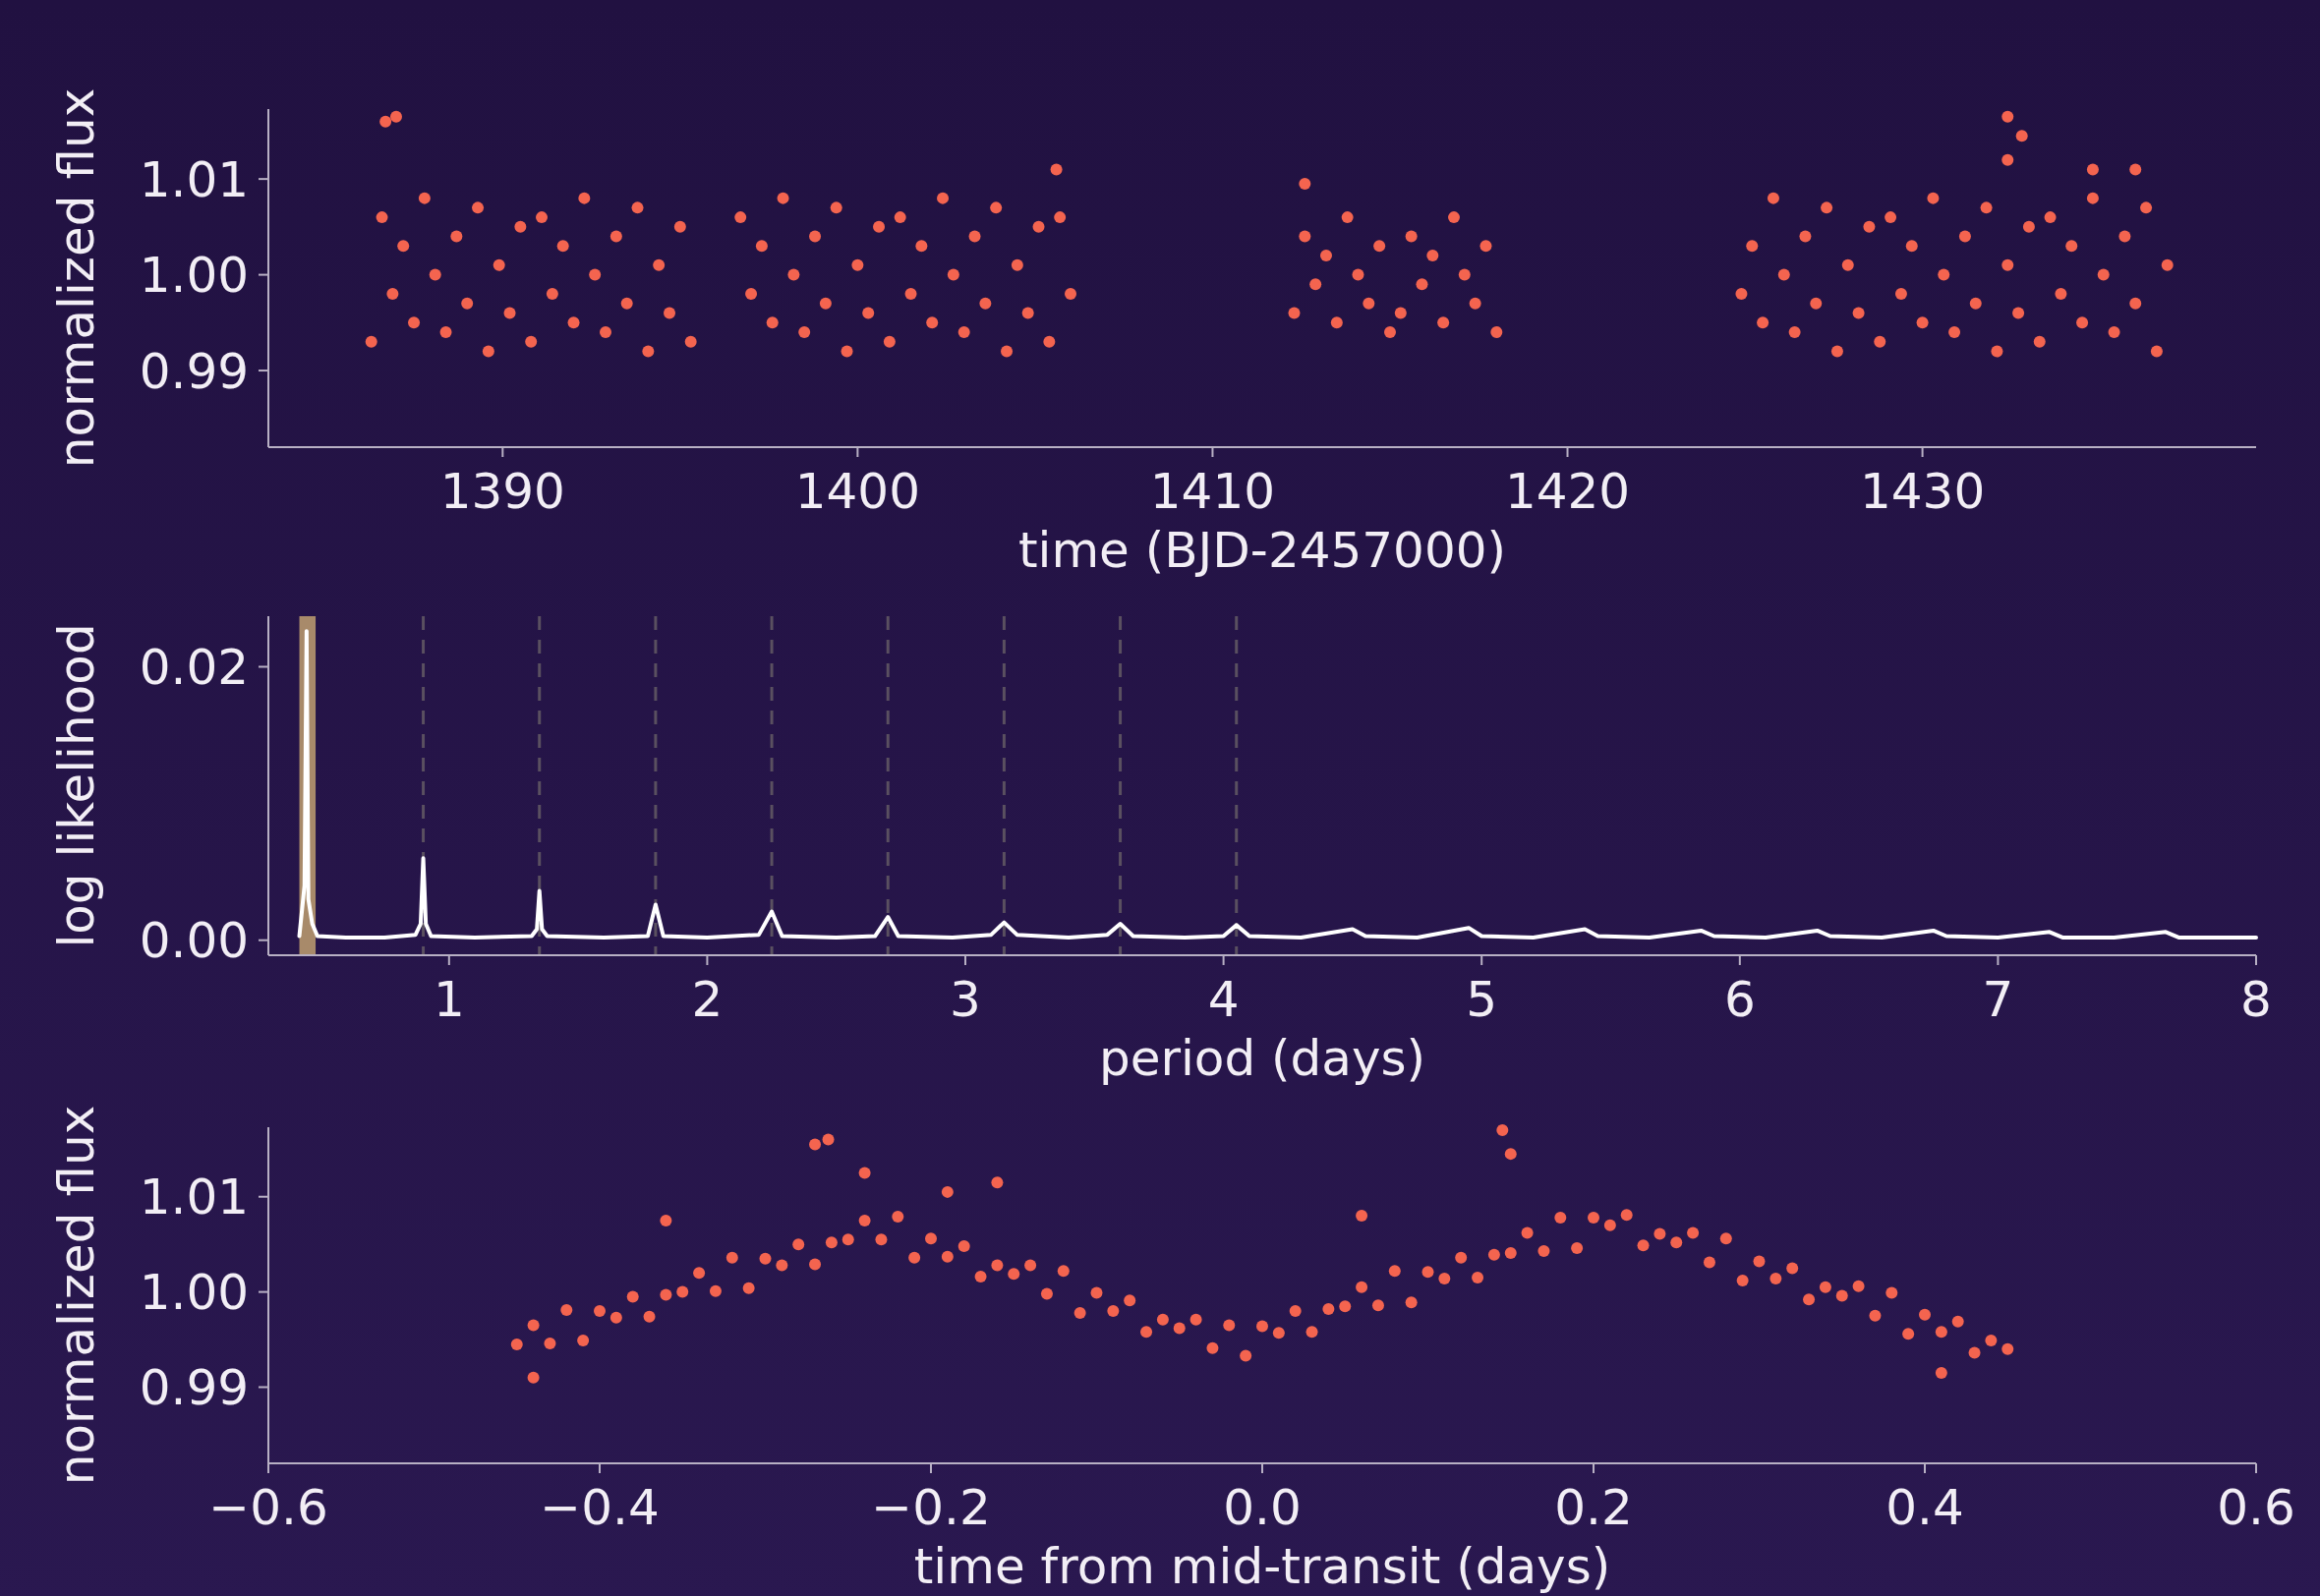 This screenshot has height=1596, width=2320. Describe the element at coordinates (449, 999) in the screenshot. I see `x-tick-label: 1` at that location.